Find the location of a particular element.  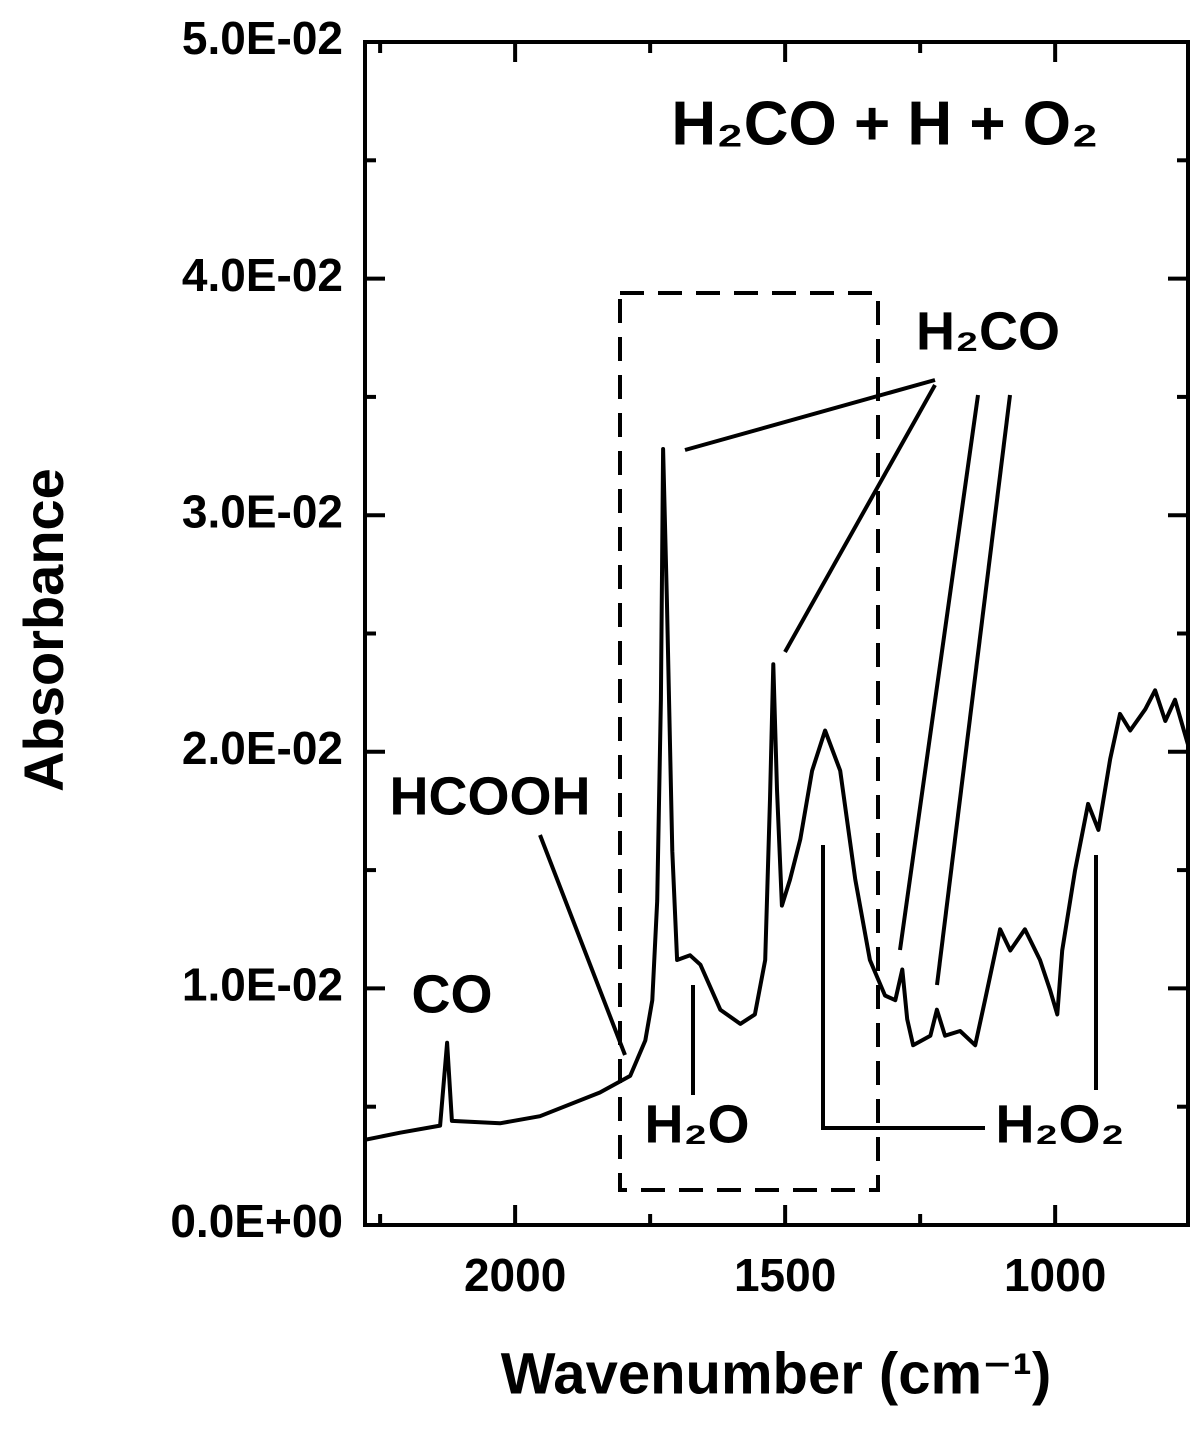

y-tick-label: 0.0E+00 is located at coordinates (256, 1221).